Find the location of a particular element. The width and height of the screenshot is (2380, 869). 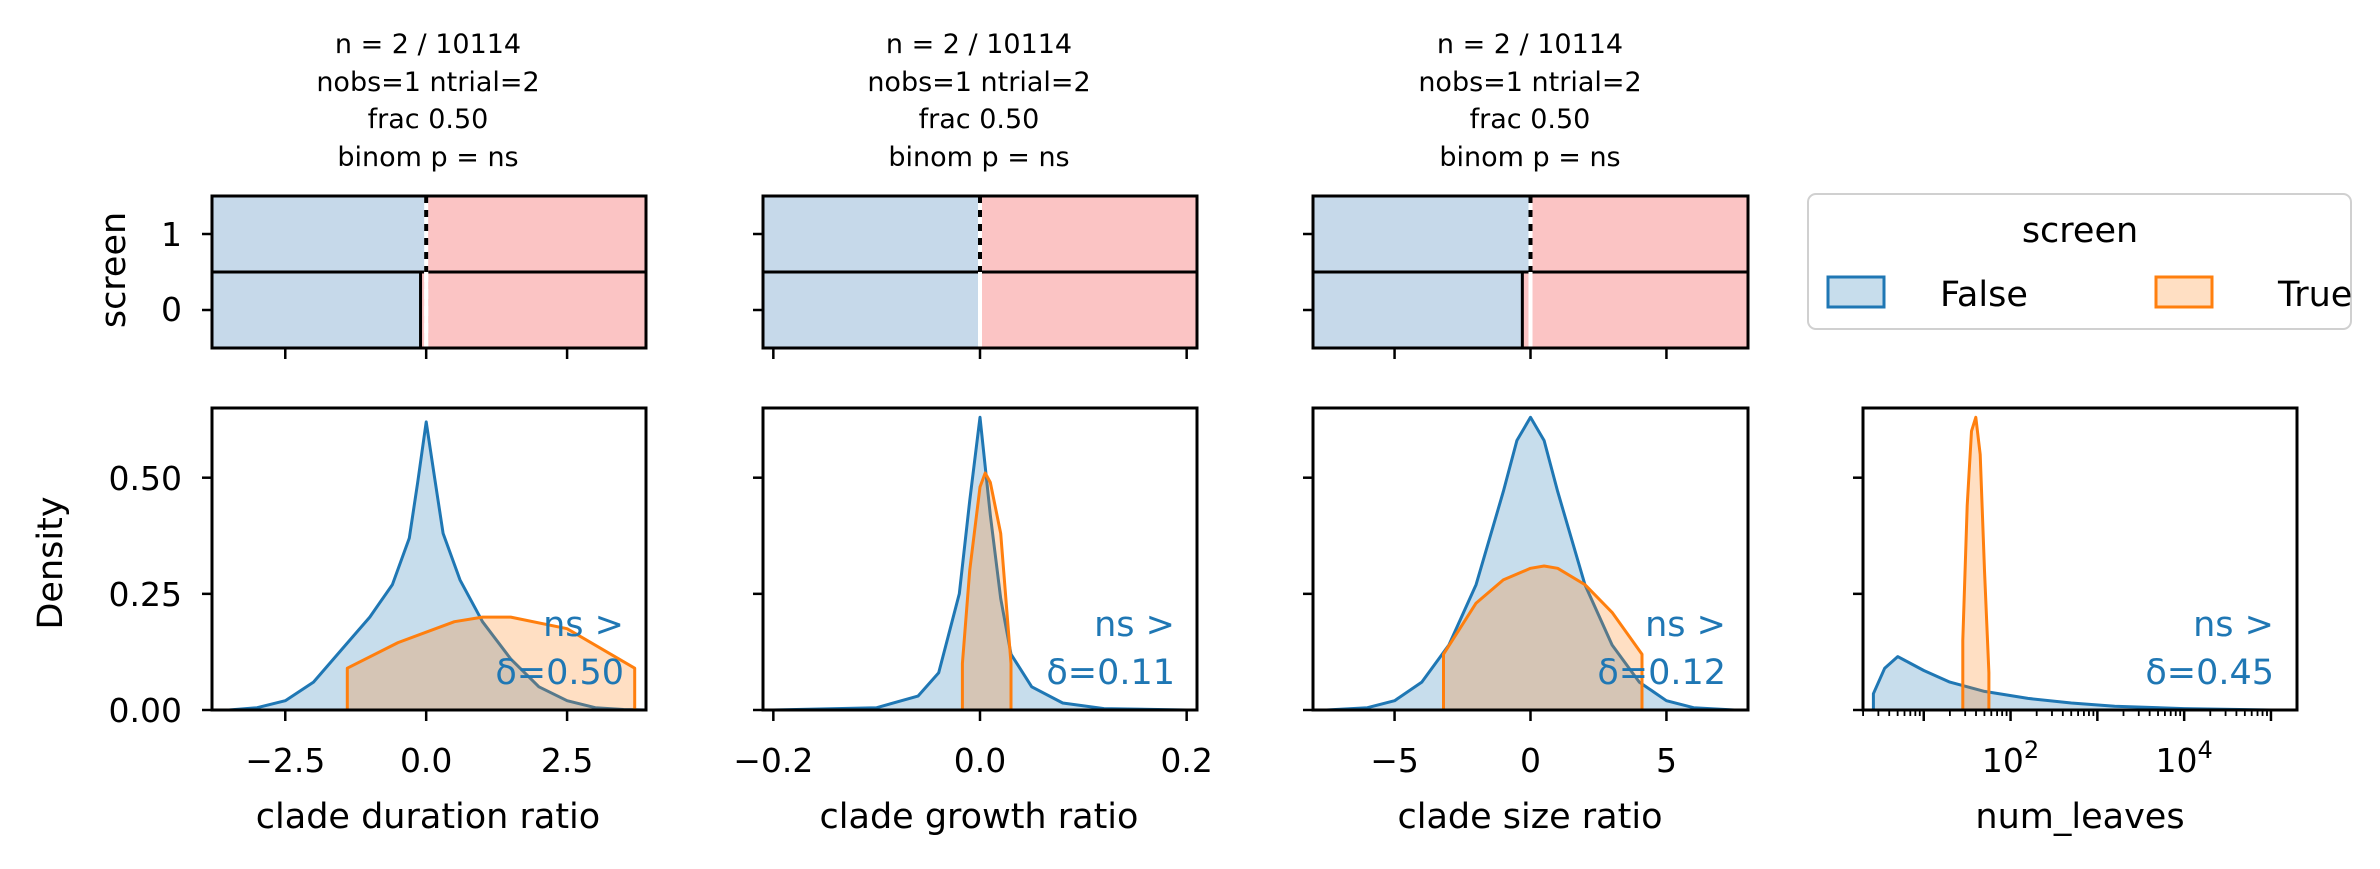

panel-0-title-line-1: n = 2 / 10114 is located at coordinates (428, 44).